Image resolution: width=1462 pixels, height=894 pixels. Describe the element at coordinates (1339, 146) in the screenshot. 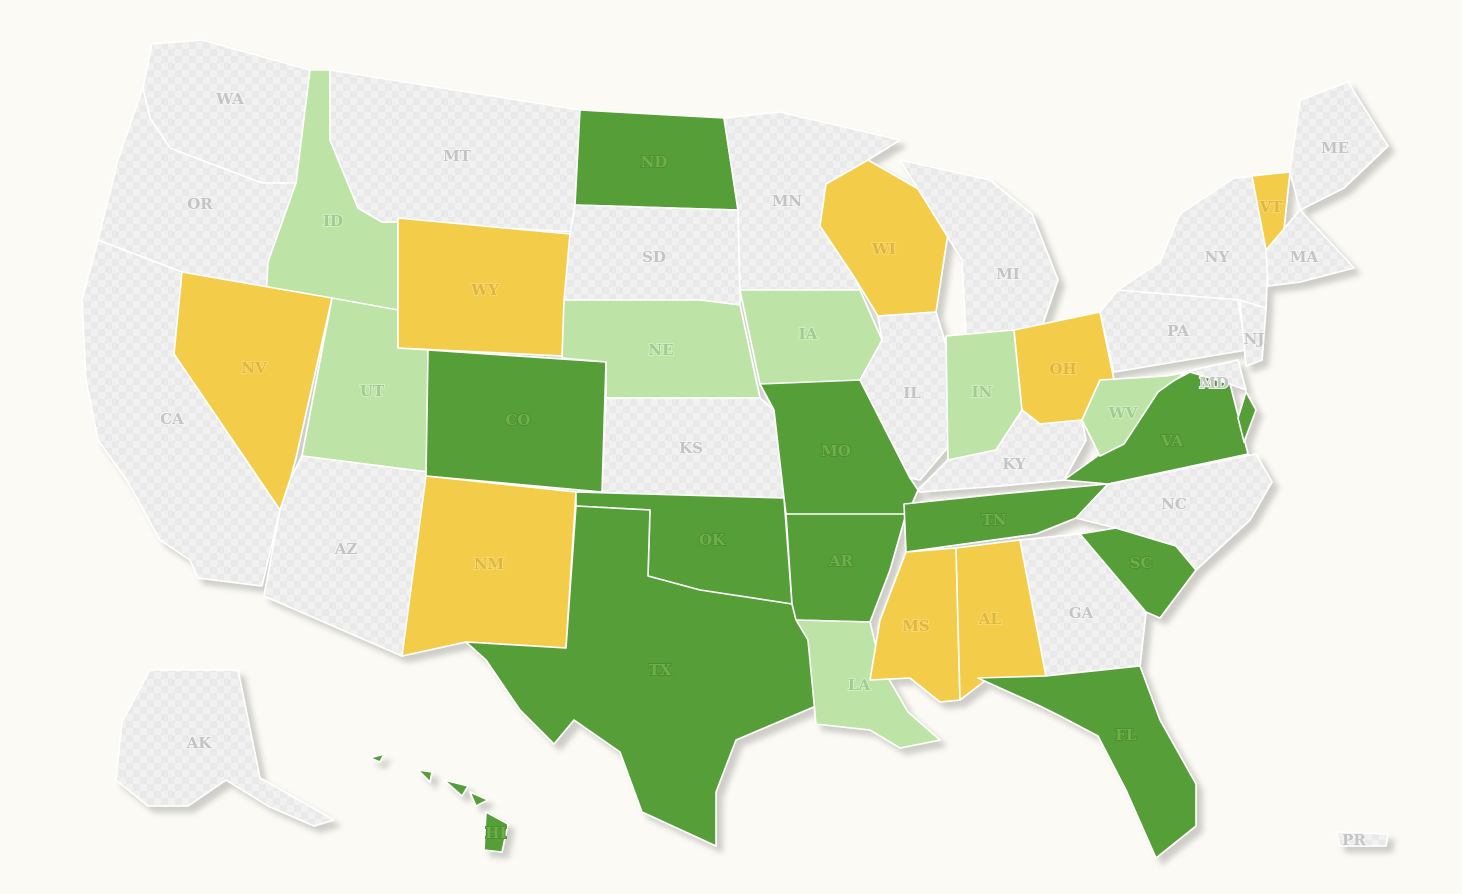

I see `state-me` at that location.